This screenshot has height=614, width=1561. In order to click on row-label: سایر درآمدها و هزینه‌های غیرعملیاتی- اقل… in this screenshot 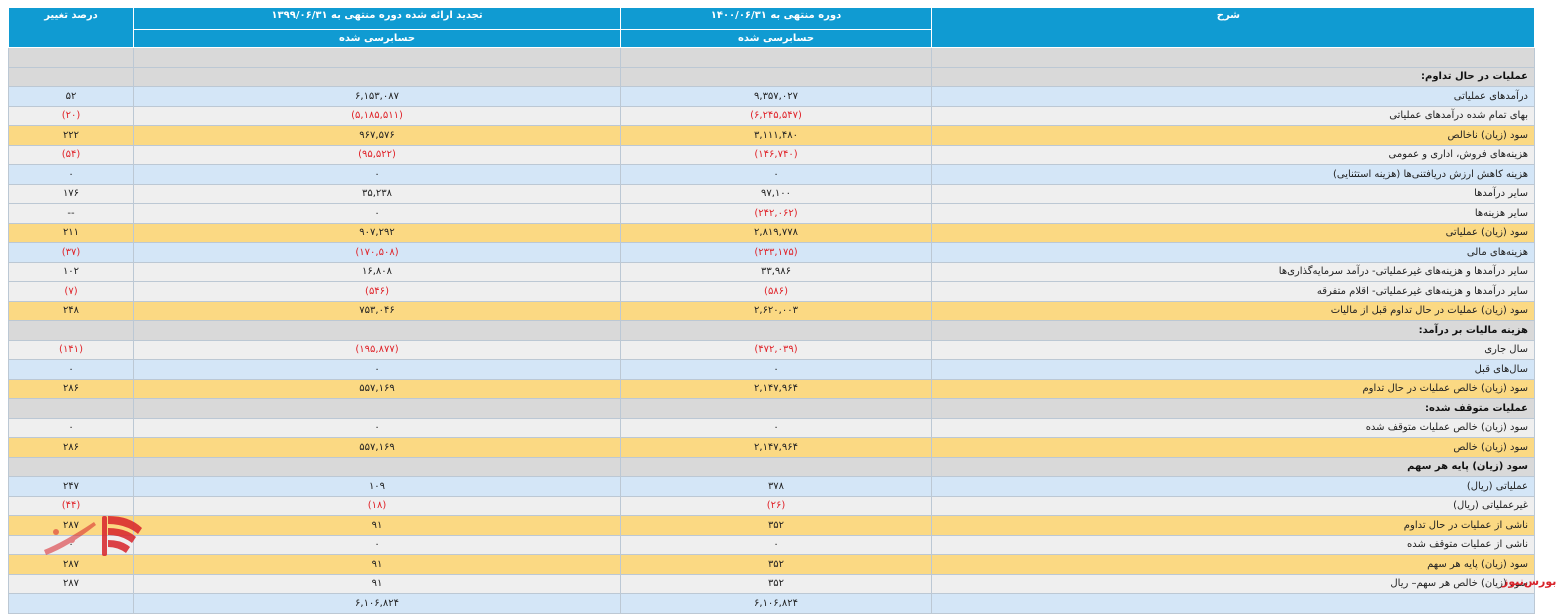, I will do `click(1233, 291)`.